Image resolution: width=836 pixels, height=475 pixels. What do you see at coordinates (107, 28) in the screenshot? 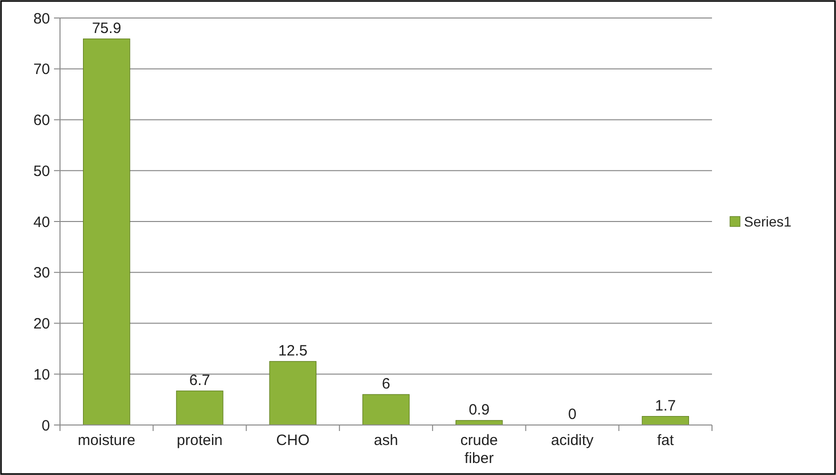
I see `data-label: 75.9` at bounding box center [107, 28].